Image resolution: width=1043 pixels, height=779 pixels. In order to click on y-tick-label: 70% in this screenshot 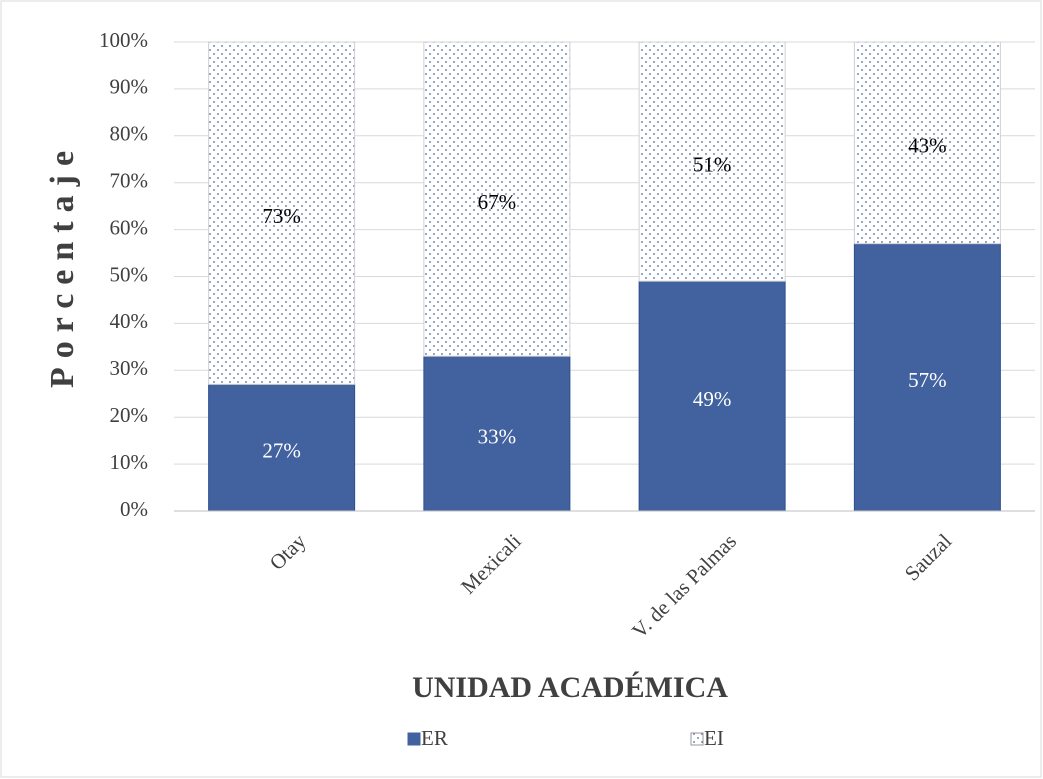, I will do `click(129, 181)`.